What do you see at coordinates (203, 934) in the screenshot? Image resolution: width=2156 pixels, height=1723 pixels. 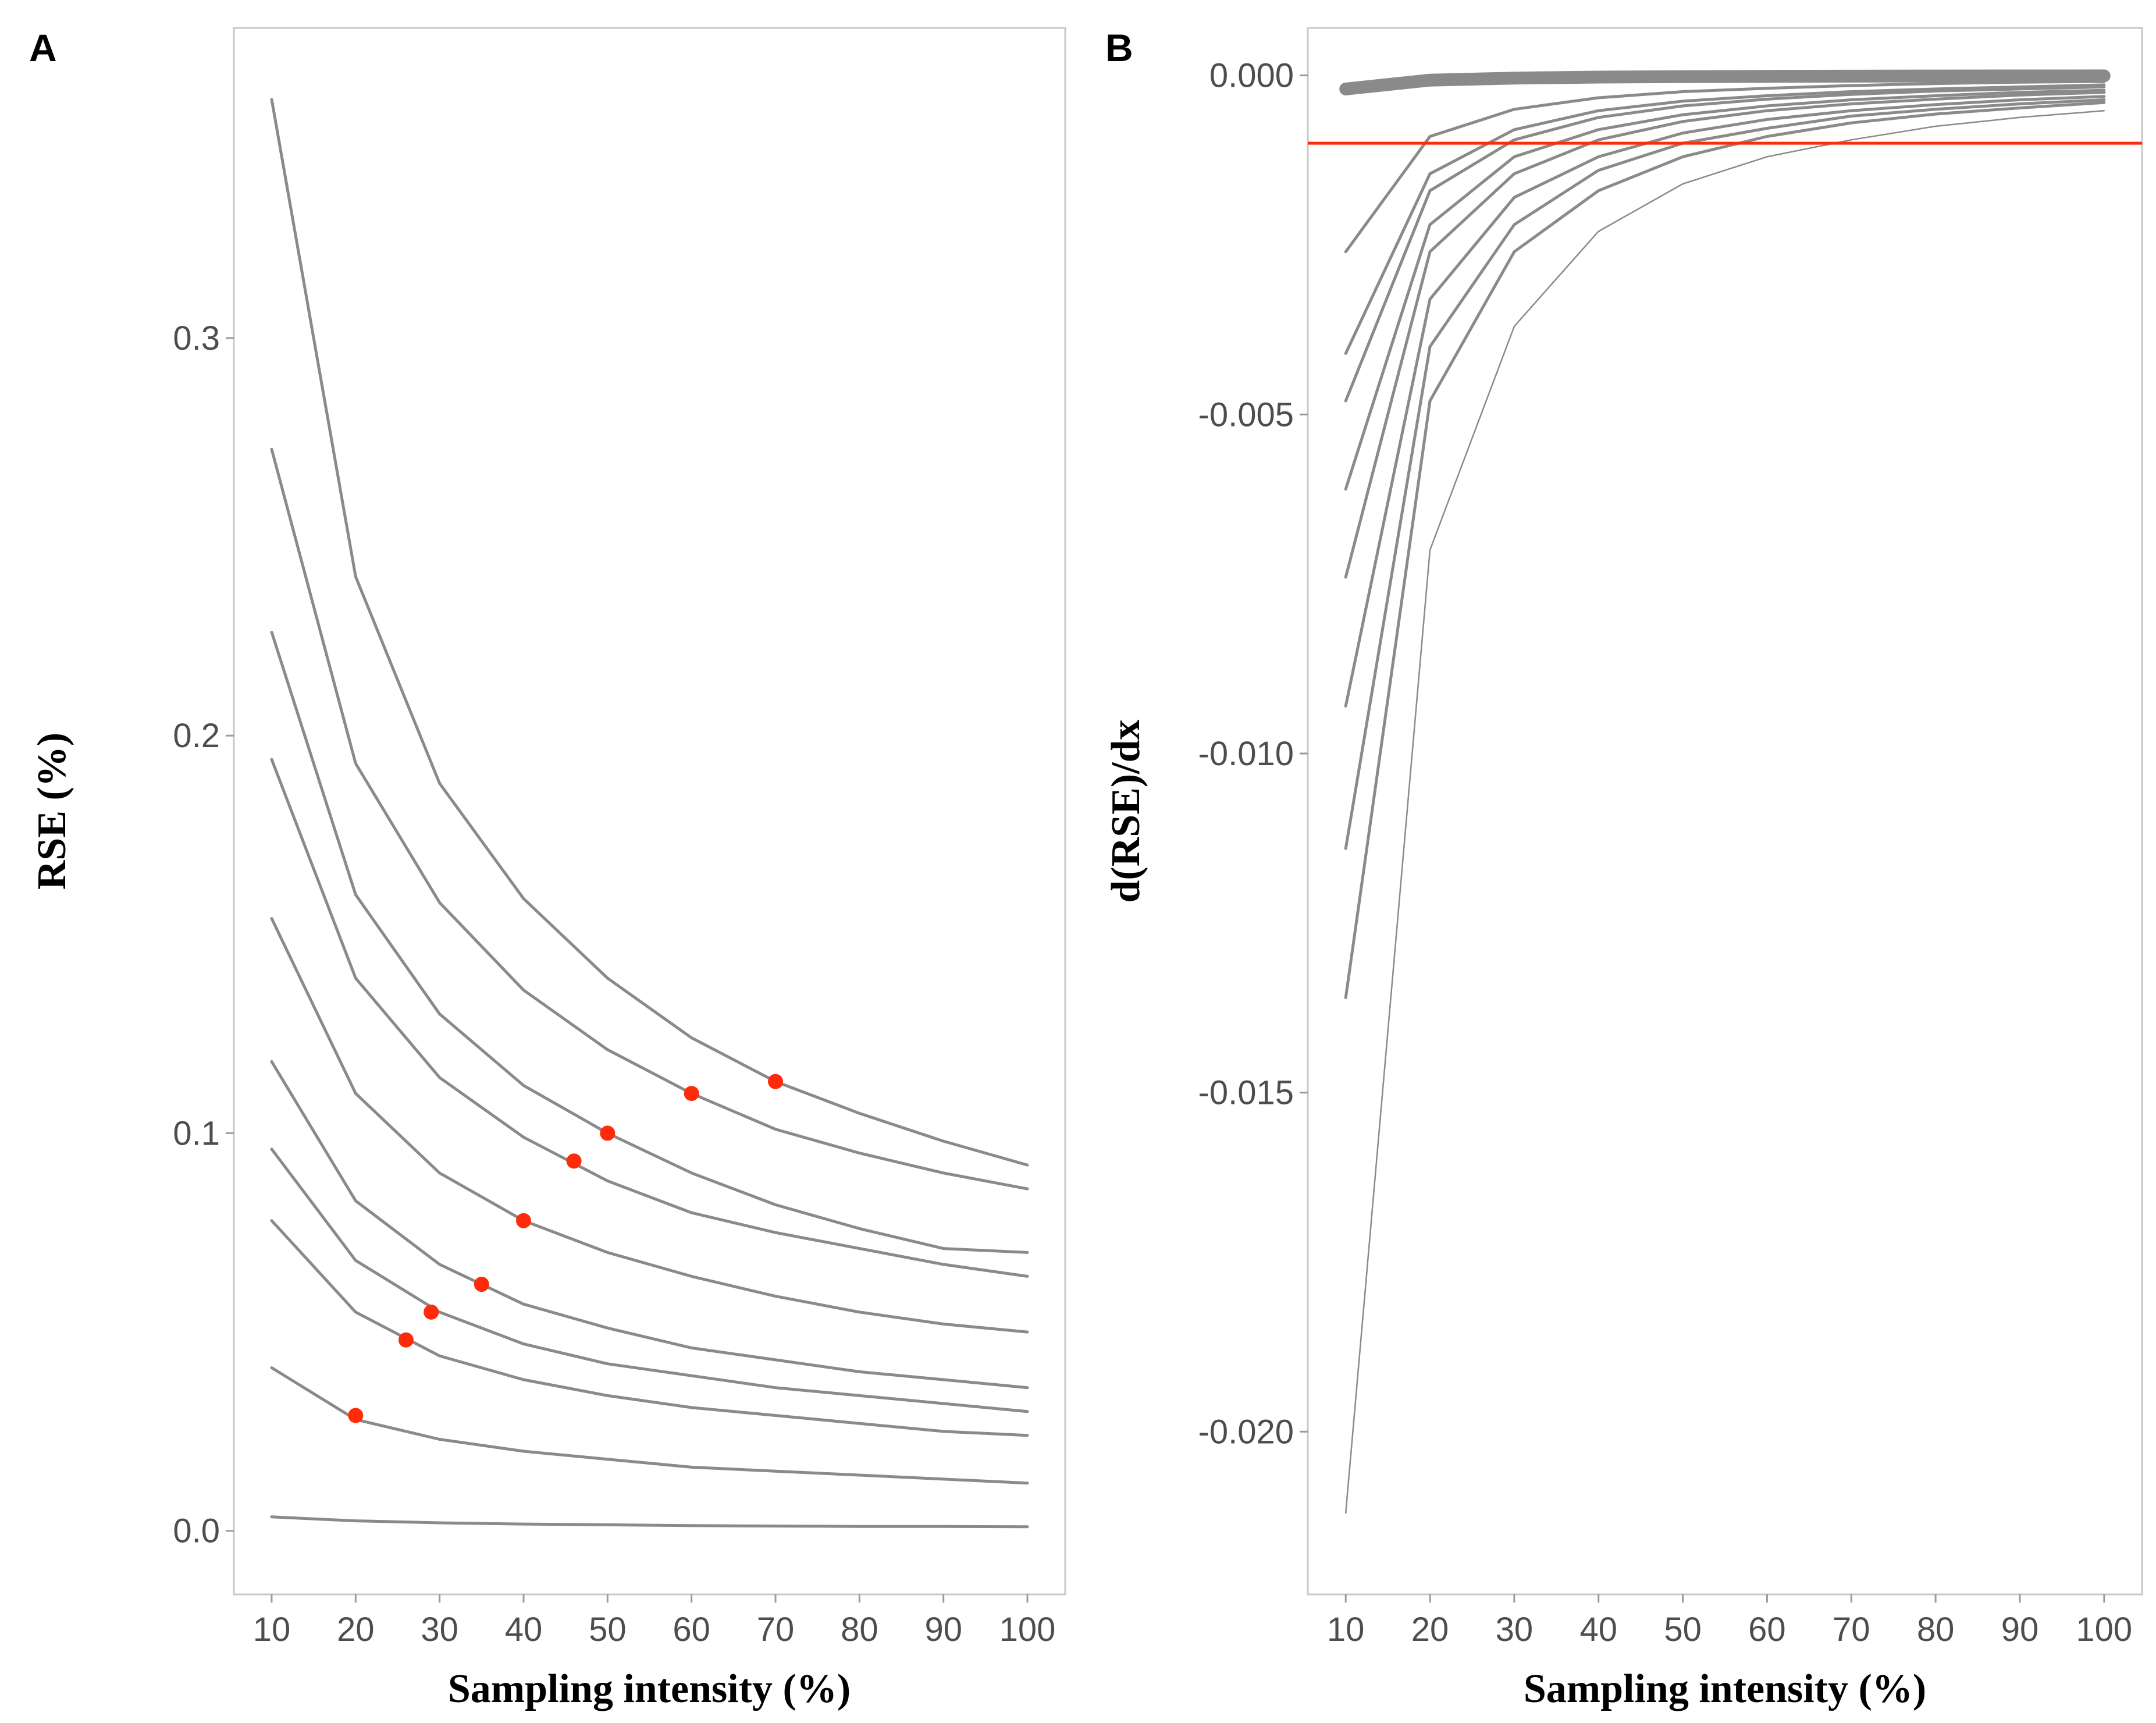 I see `panel-a-y-ticks: 0.0 0.1 0.2 0.3` at bounding box center [203, 934].